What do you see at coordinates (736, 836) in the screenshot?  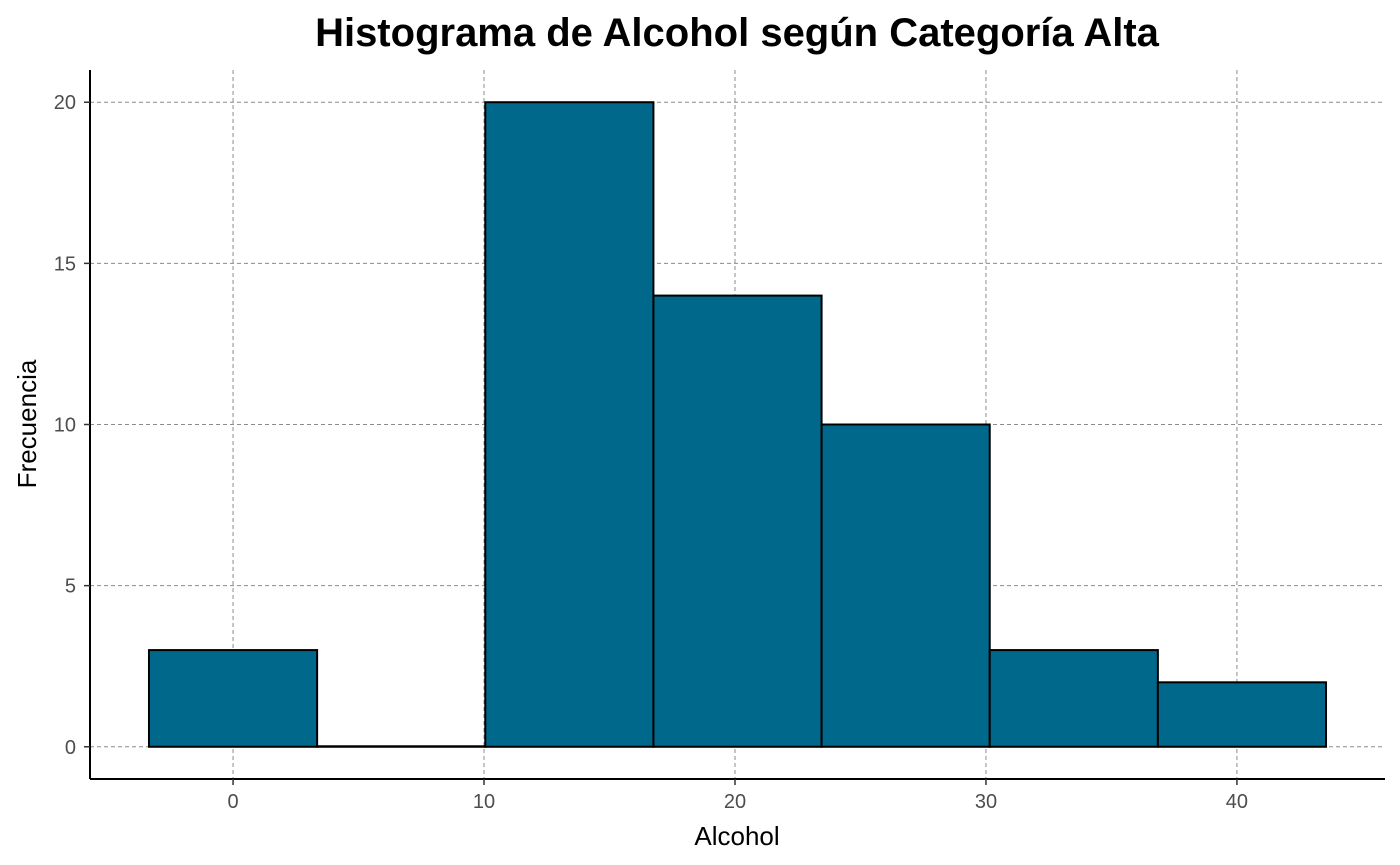 I see `x-axis-title: Alcohol` at bounding box center [736, 836].